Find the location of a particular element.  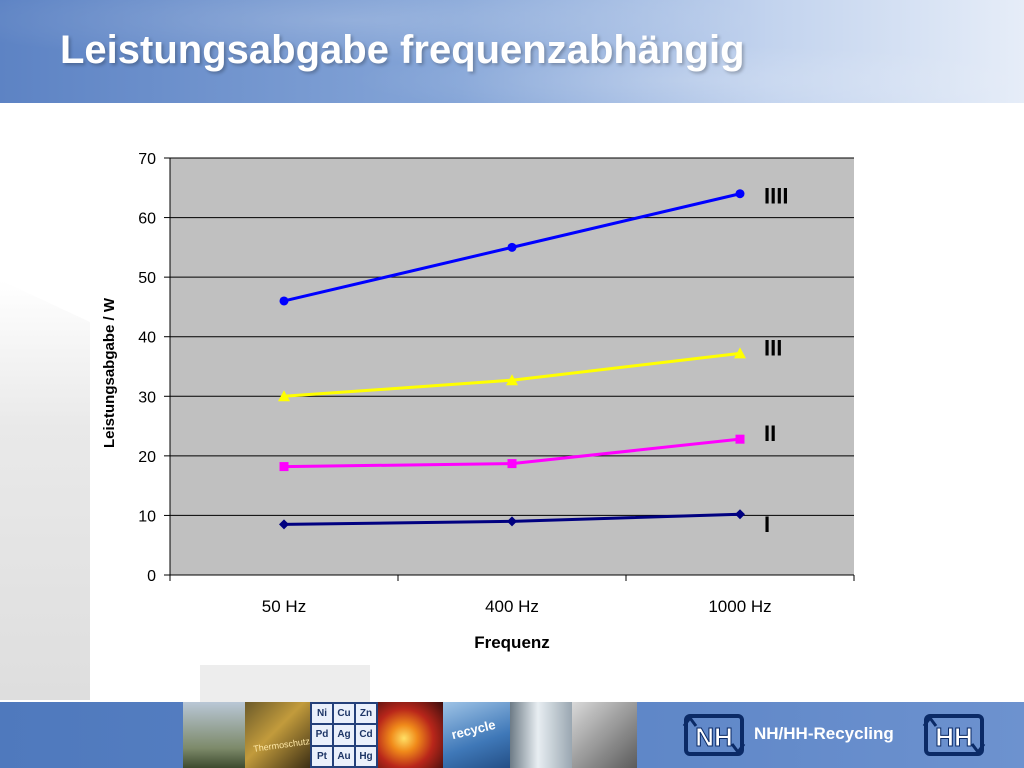

periodic-cell: Cd is located at coordinates (366, 735).